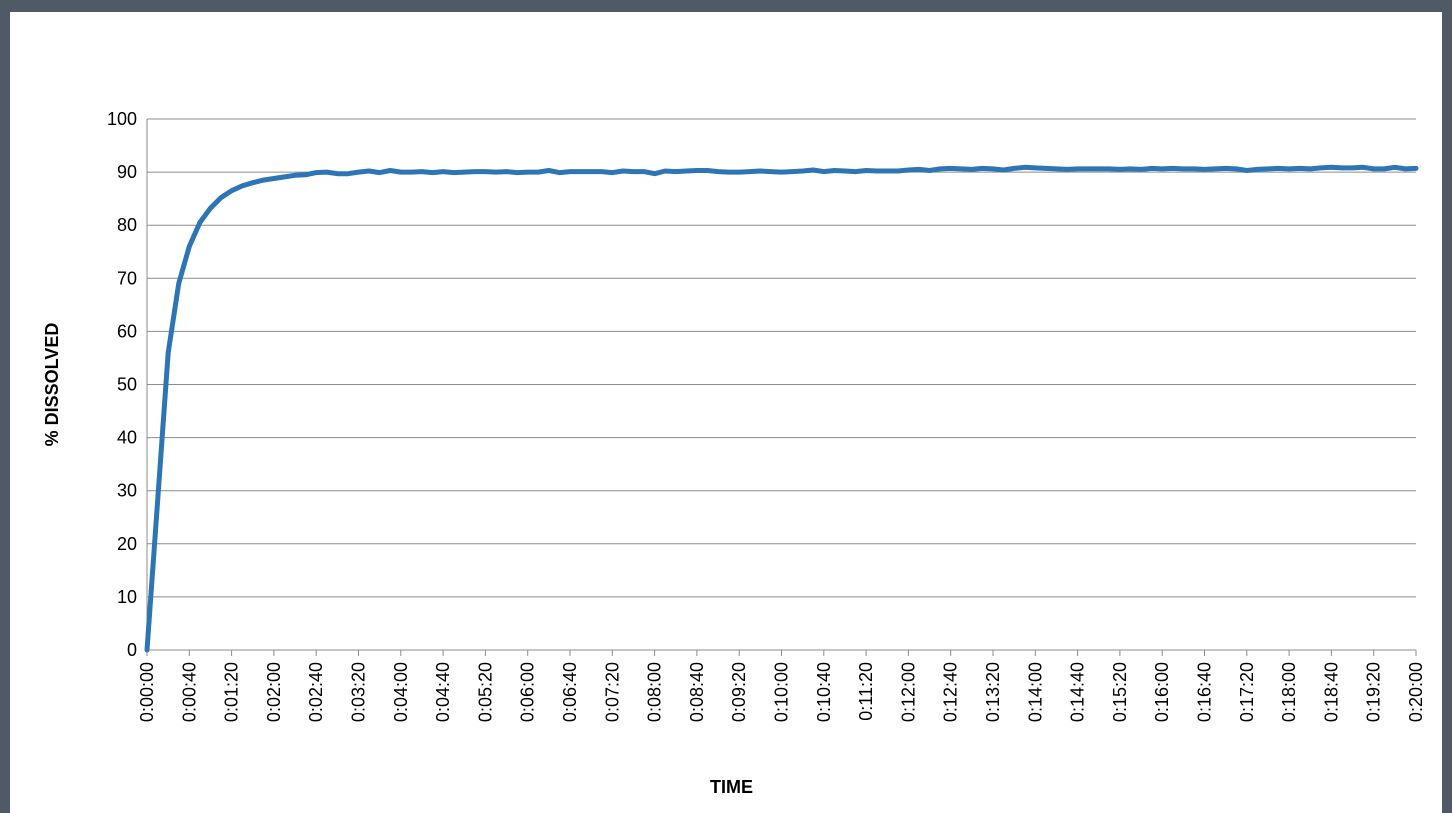  What do you see at coordinates (570, 692) in the screenshot?
I see `x-tick-label: 0:06:40` at bounding box center [570, 692].